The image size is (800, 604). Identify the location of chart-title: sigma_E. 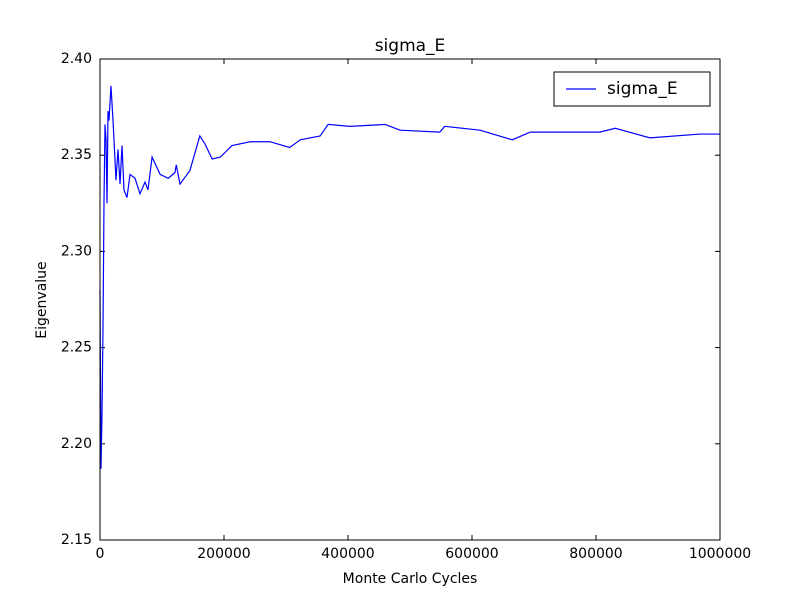
(410, 46).